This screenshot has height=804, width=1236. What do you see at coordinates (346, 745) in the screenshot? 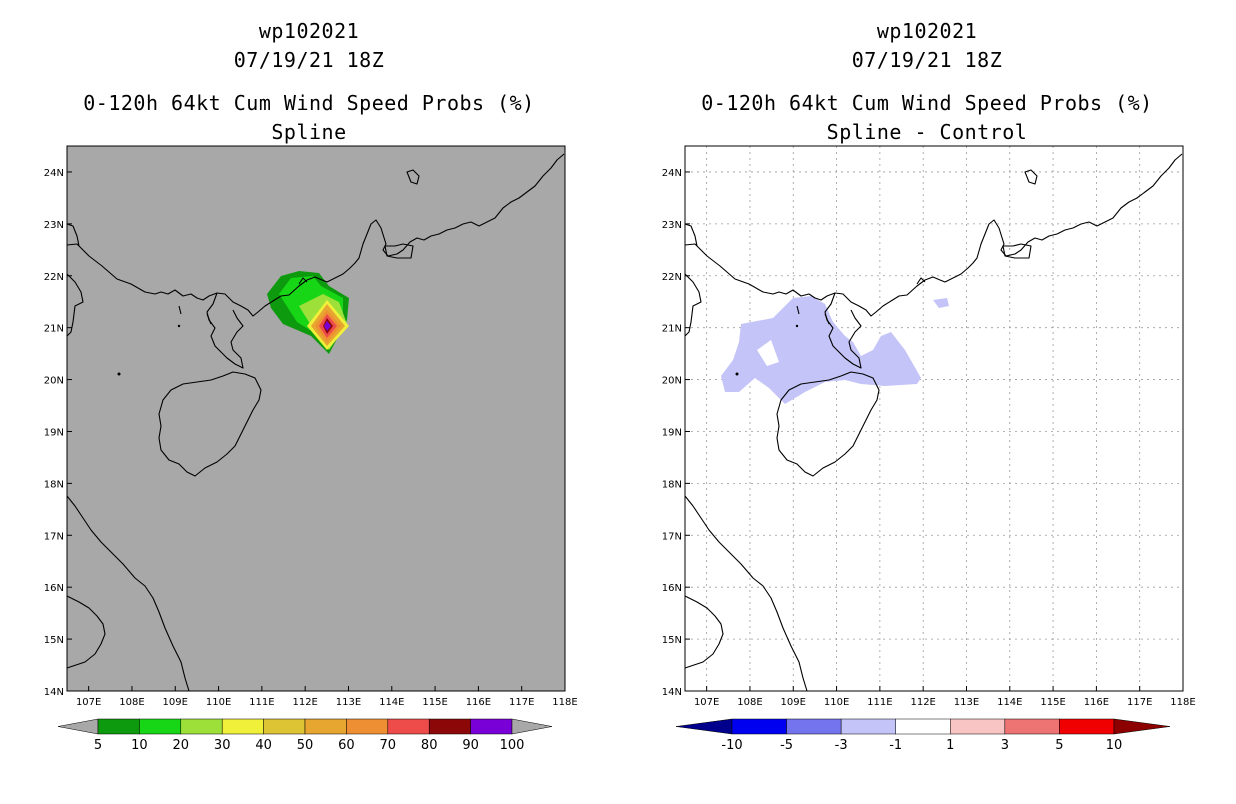
I see `colorbar-label: 60` at bounding box center [346, 745].